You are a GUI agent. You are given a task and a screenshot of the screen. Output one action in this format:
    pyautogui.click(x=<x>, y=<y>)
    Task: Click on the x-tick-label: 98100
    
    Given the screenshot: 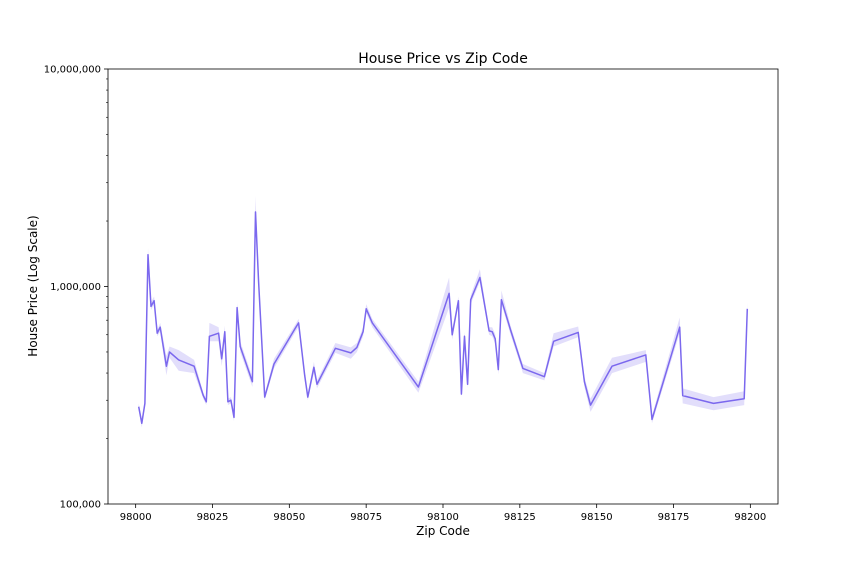 What is the action you would take?
    pyautogui.click(x=443, y=517)
    